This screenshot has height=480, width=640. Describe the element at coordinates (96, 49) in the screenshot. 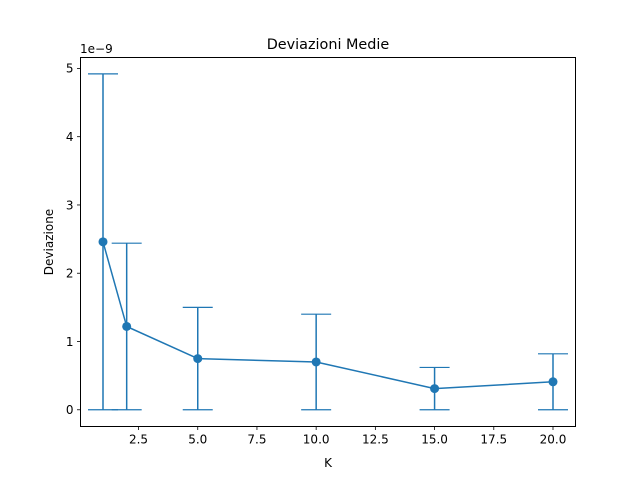

I see `y-scale-label: 1e−9` at that location.